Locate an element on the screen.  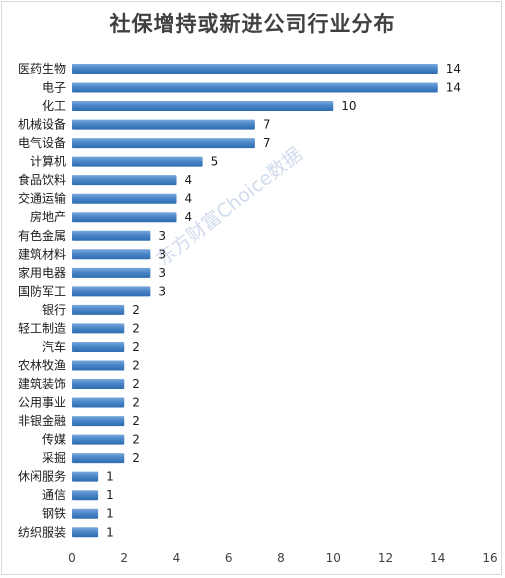
category-label: 计算机 is located at coordinates (48, 161).